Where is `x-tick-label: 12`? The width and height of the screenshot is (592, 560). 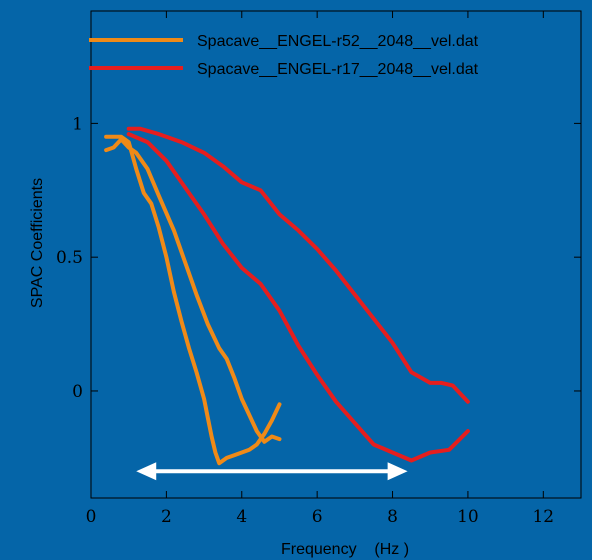 x-tick-label: 12 is located at coordinates (543, 517).